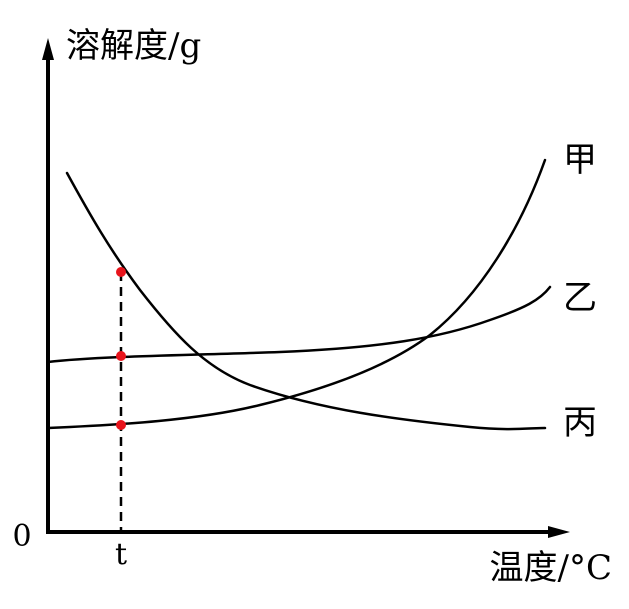 The height and width of the screenshot is (609, 629). I want to click on curve-label: 甲, so click(580, 160).